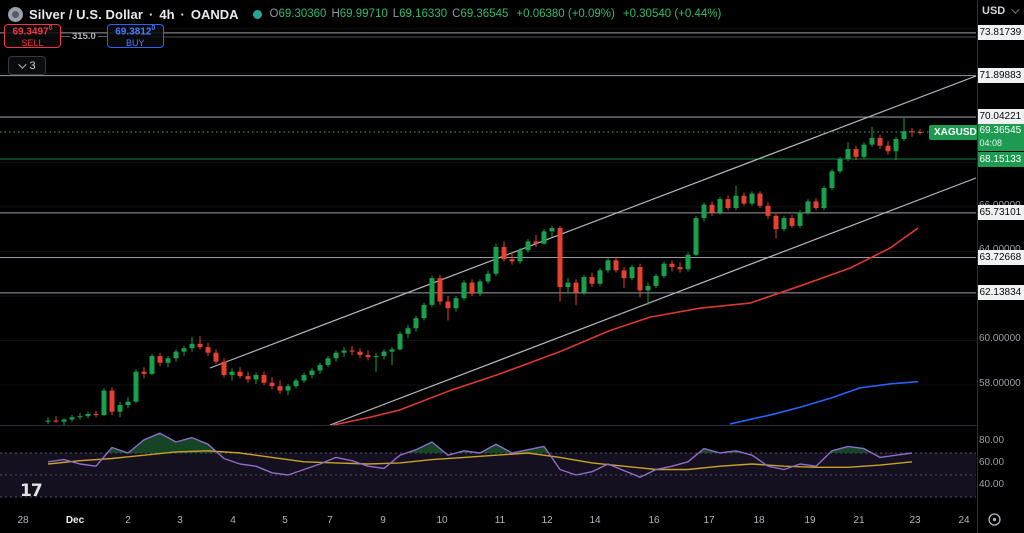  What do you see at coordinates (233, 520) in the screenshot?
I see `time-axis-label: 4` at bounding box center [233, 520].